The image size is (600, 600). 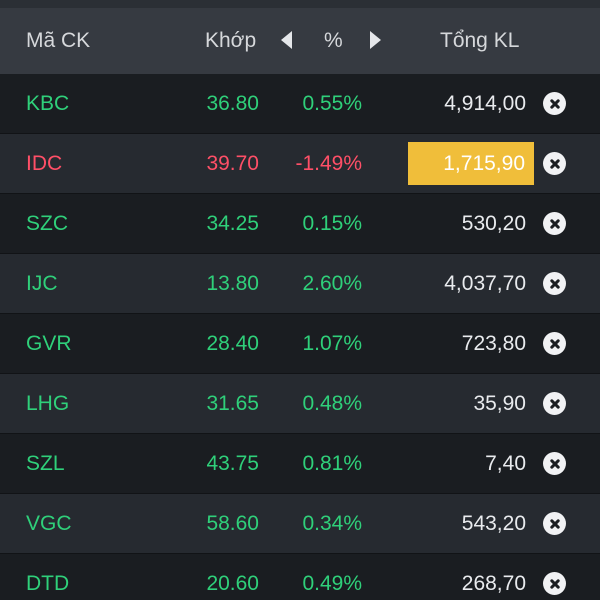 I want to click on volume-cell: 530,20, so click(x=493, y=223).